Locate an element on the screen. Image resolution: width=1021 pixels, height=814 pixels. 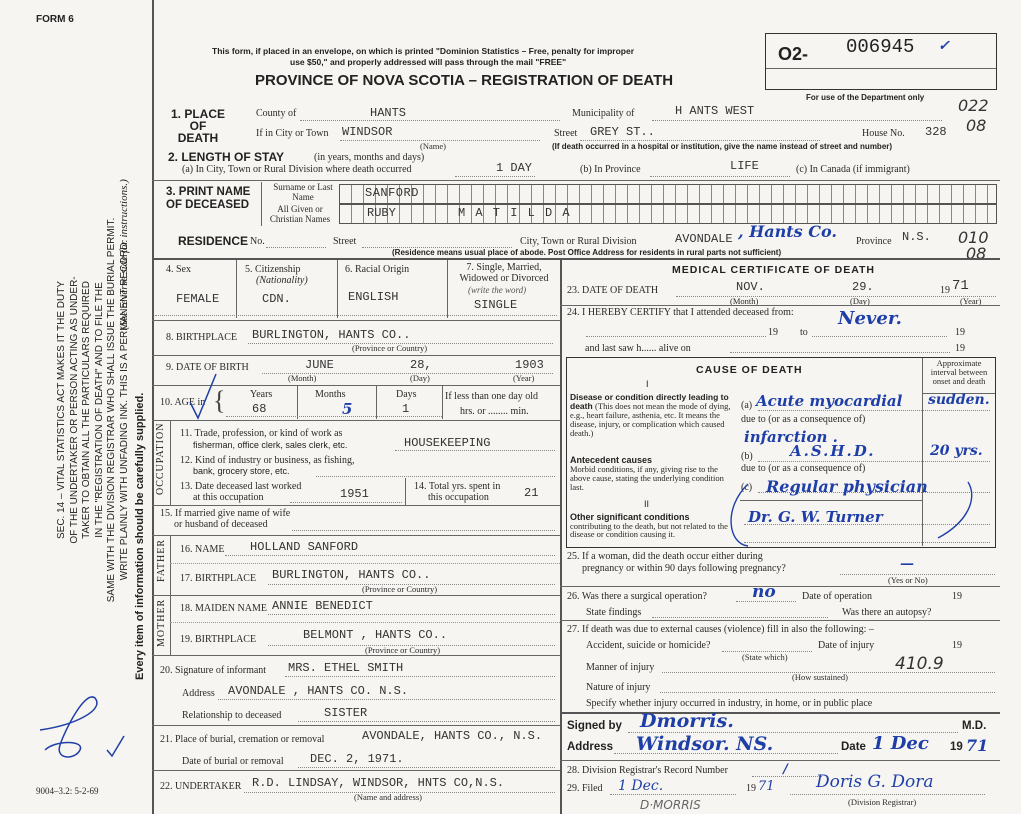
cause-a-mark: (a) is located at coordinates (747, 405).